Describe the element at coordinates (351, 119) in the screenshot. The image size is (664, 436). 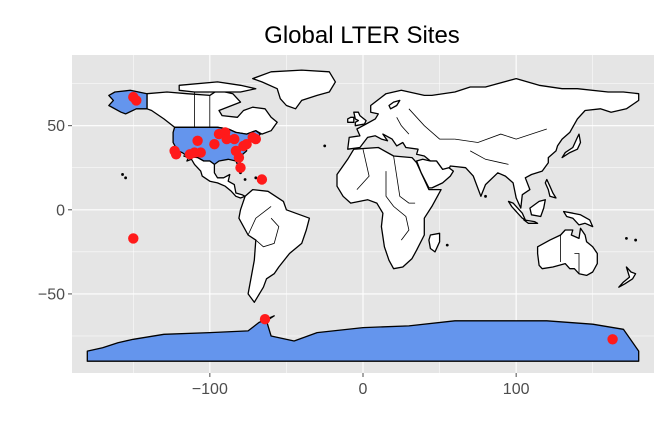
I see `ireland` at that location.